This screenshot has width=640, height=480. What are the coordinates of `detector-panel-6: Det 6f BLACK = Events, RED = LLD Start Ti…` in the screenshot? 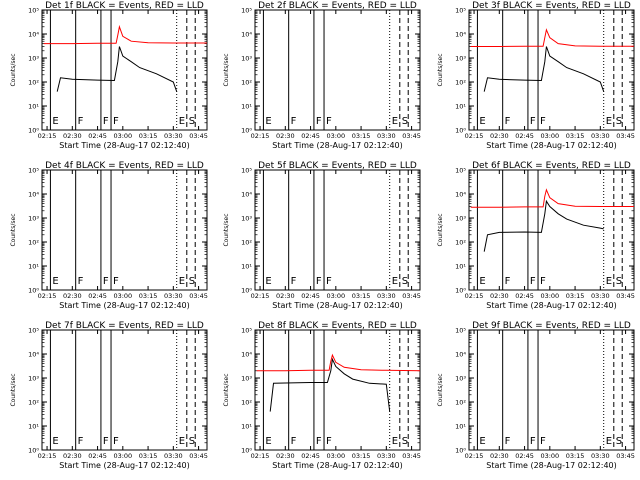 It's located at (536, 235).